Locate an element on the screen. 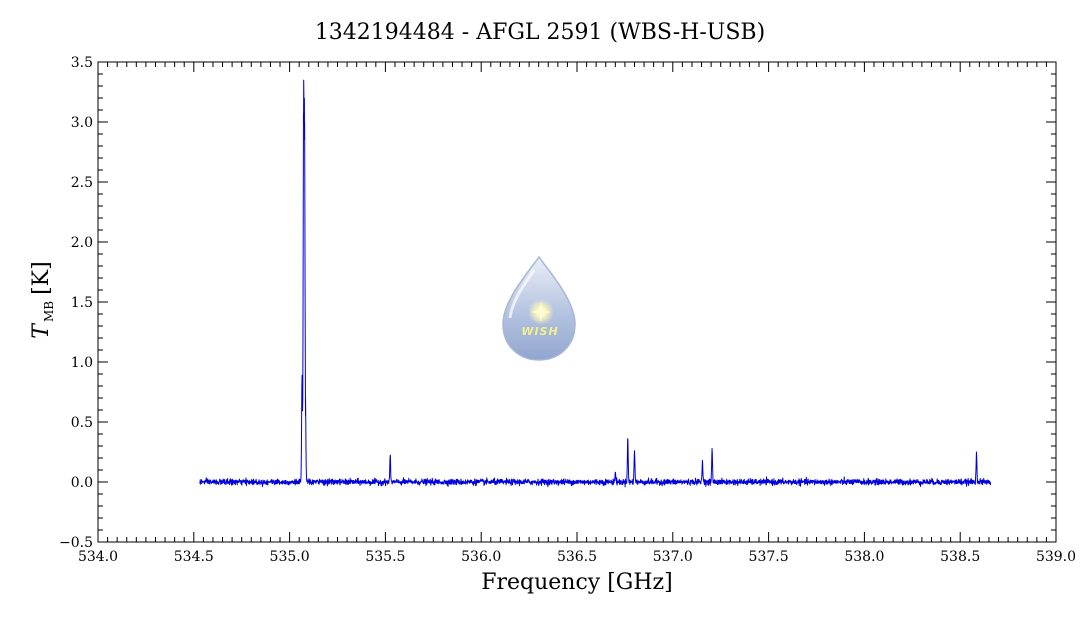 This screenshot has width=1080, height=618. y-tick-label: 3.0 is located at coordinates (82, 123).